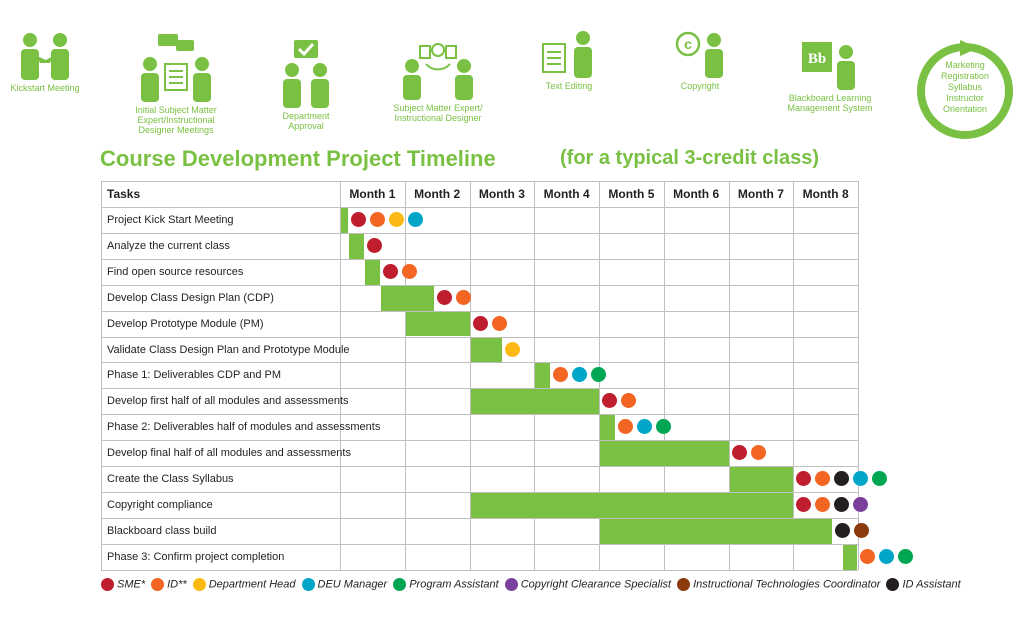 Image resolution: width=1024 pixels, height=642 pixels. Describe the element at coordinates (176, 68) in the screenshot. I see `meeting-chat-icon` at that location.